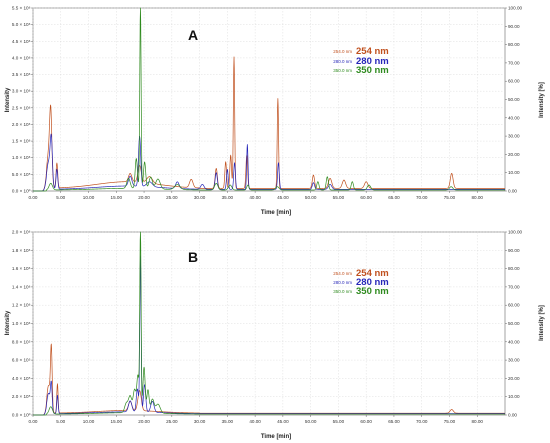 Image resolution: width=550 pixels, height=443 pixels. I want to click on legend-a-small-350: 350.0 nm, so click(342, 70).